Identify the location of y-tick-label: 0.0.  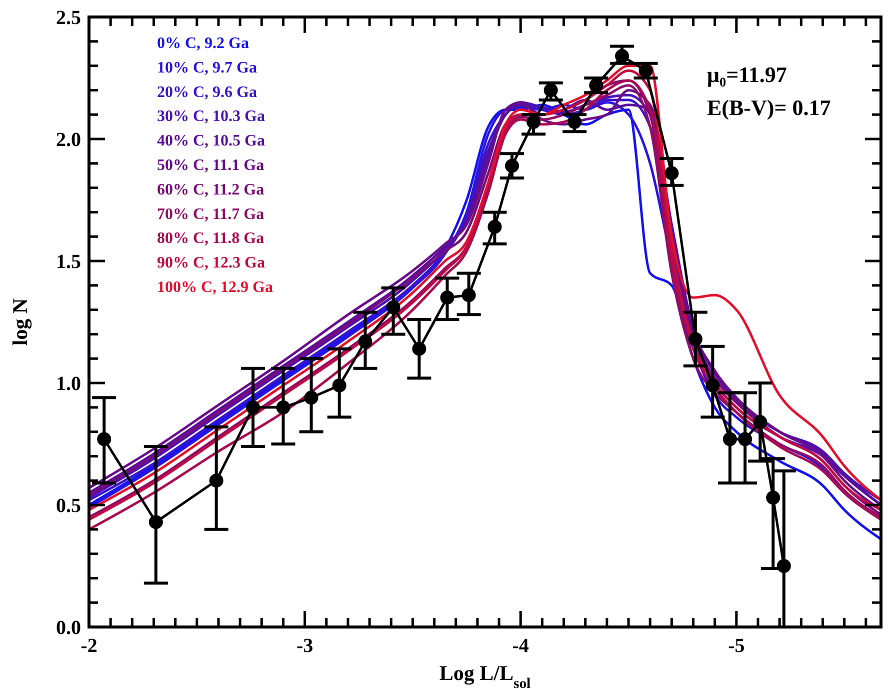
(68, 628).